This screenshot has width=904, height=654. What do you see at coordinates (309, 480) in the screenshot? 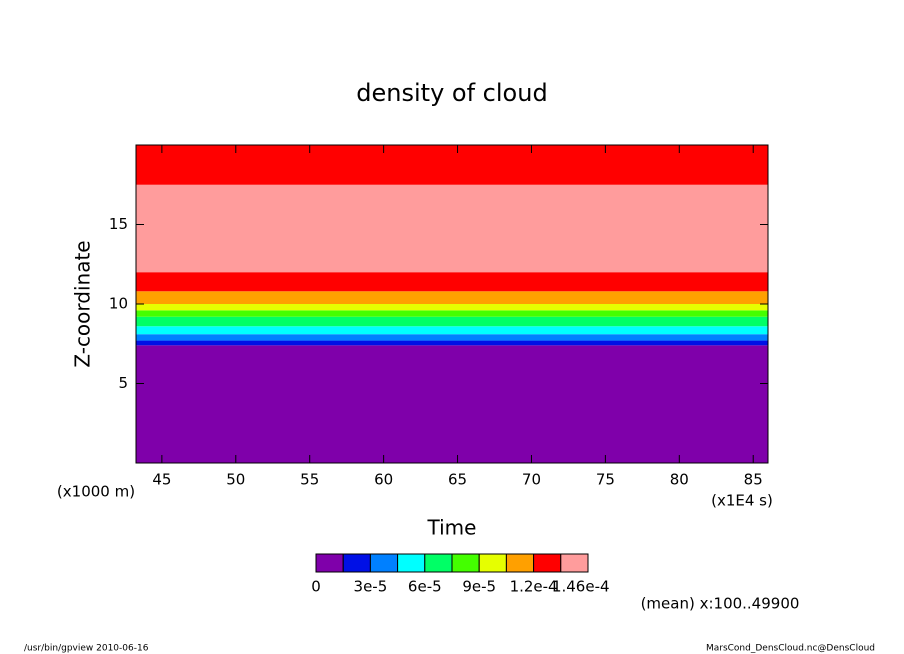
I see `x-tick-label: 55` at bounding box center [309, 480].